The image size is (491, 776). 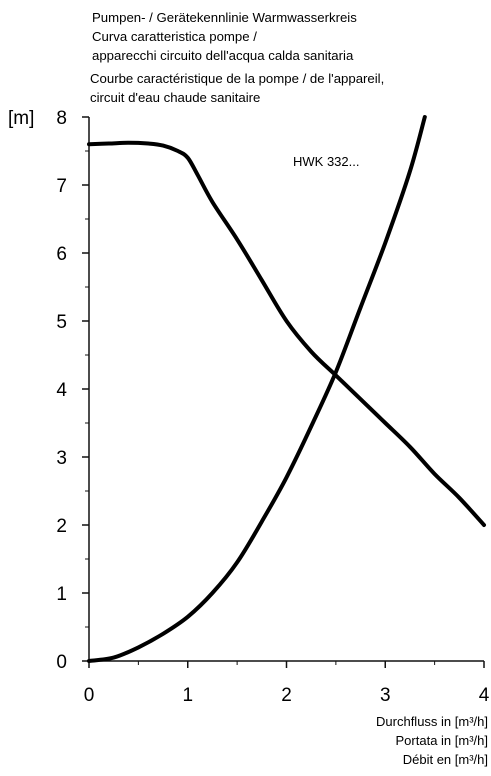 I want to click on y-tick-label: 5, so click(x=61, y=322).